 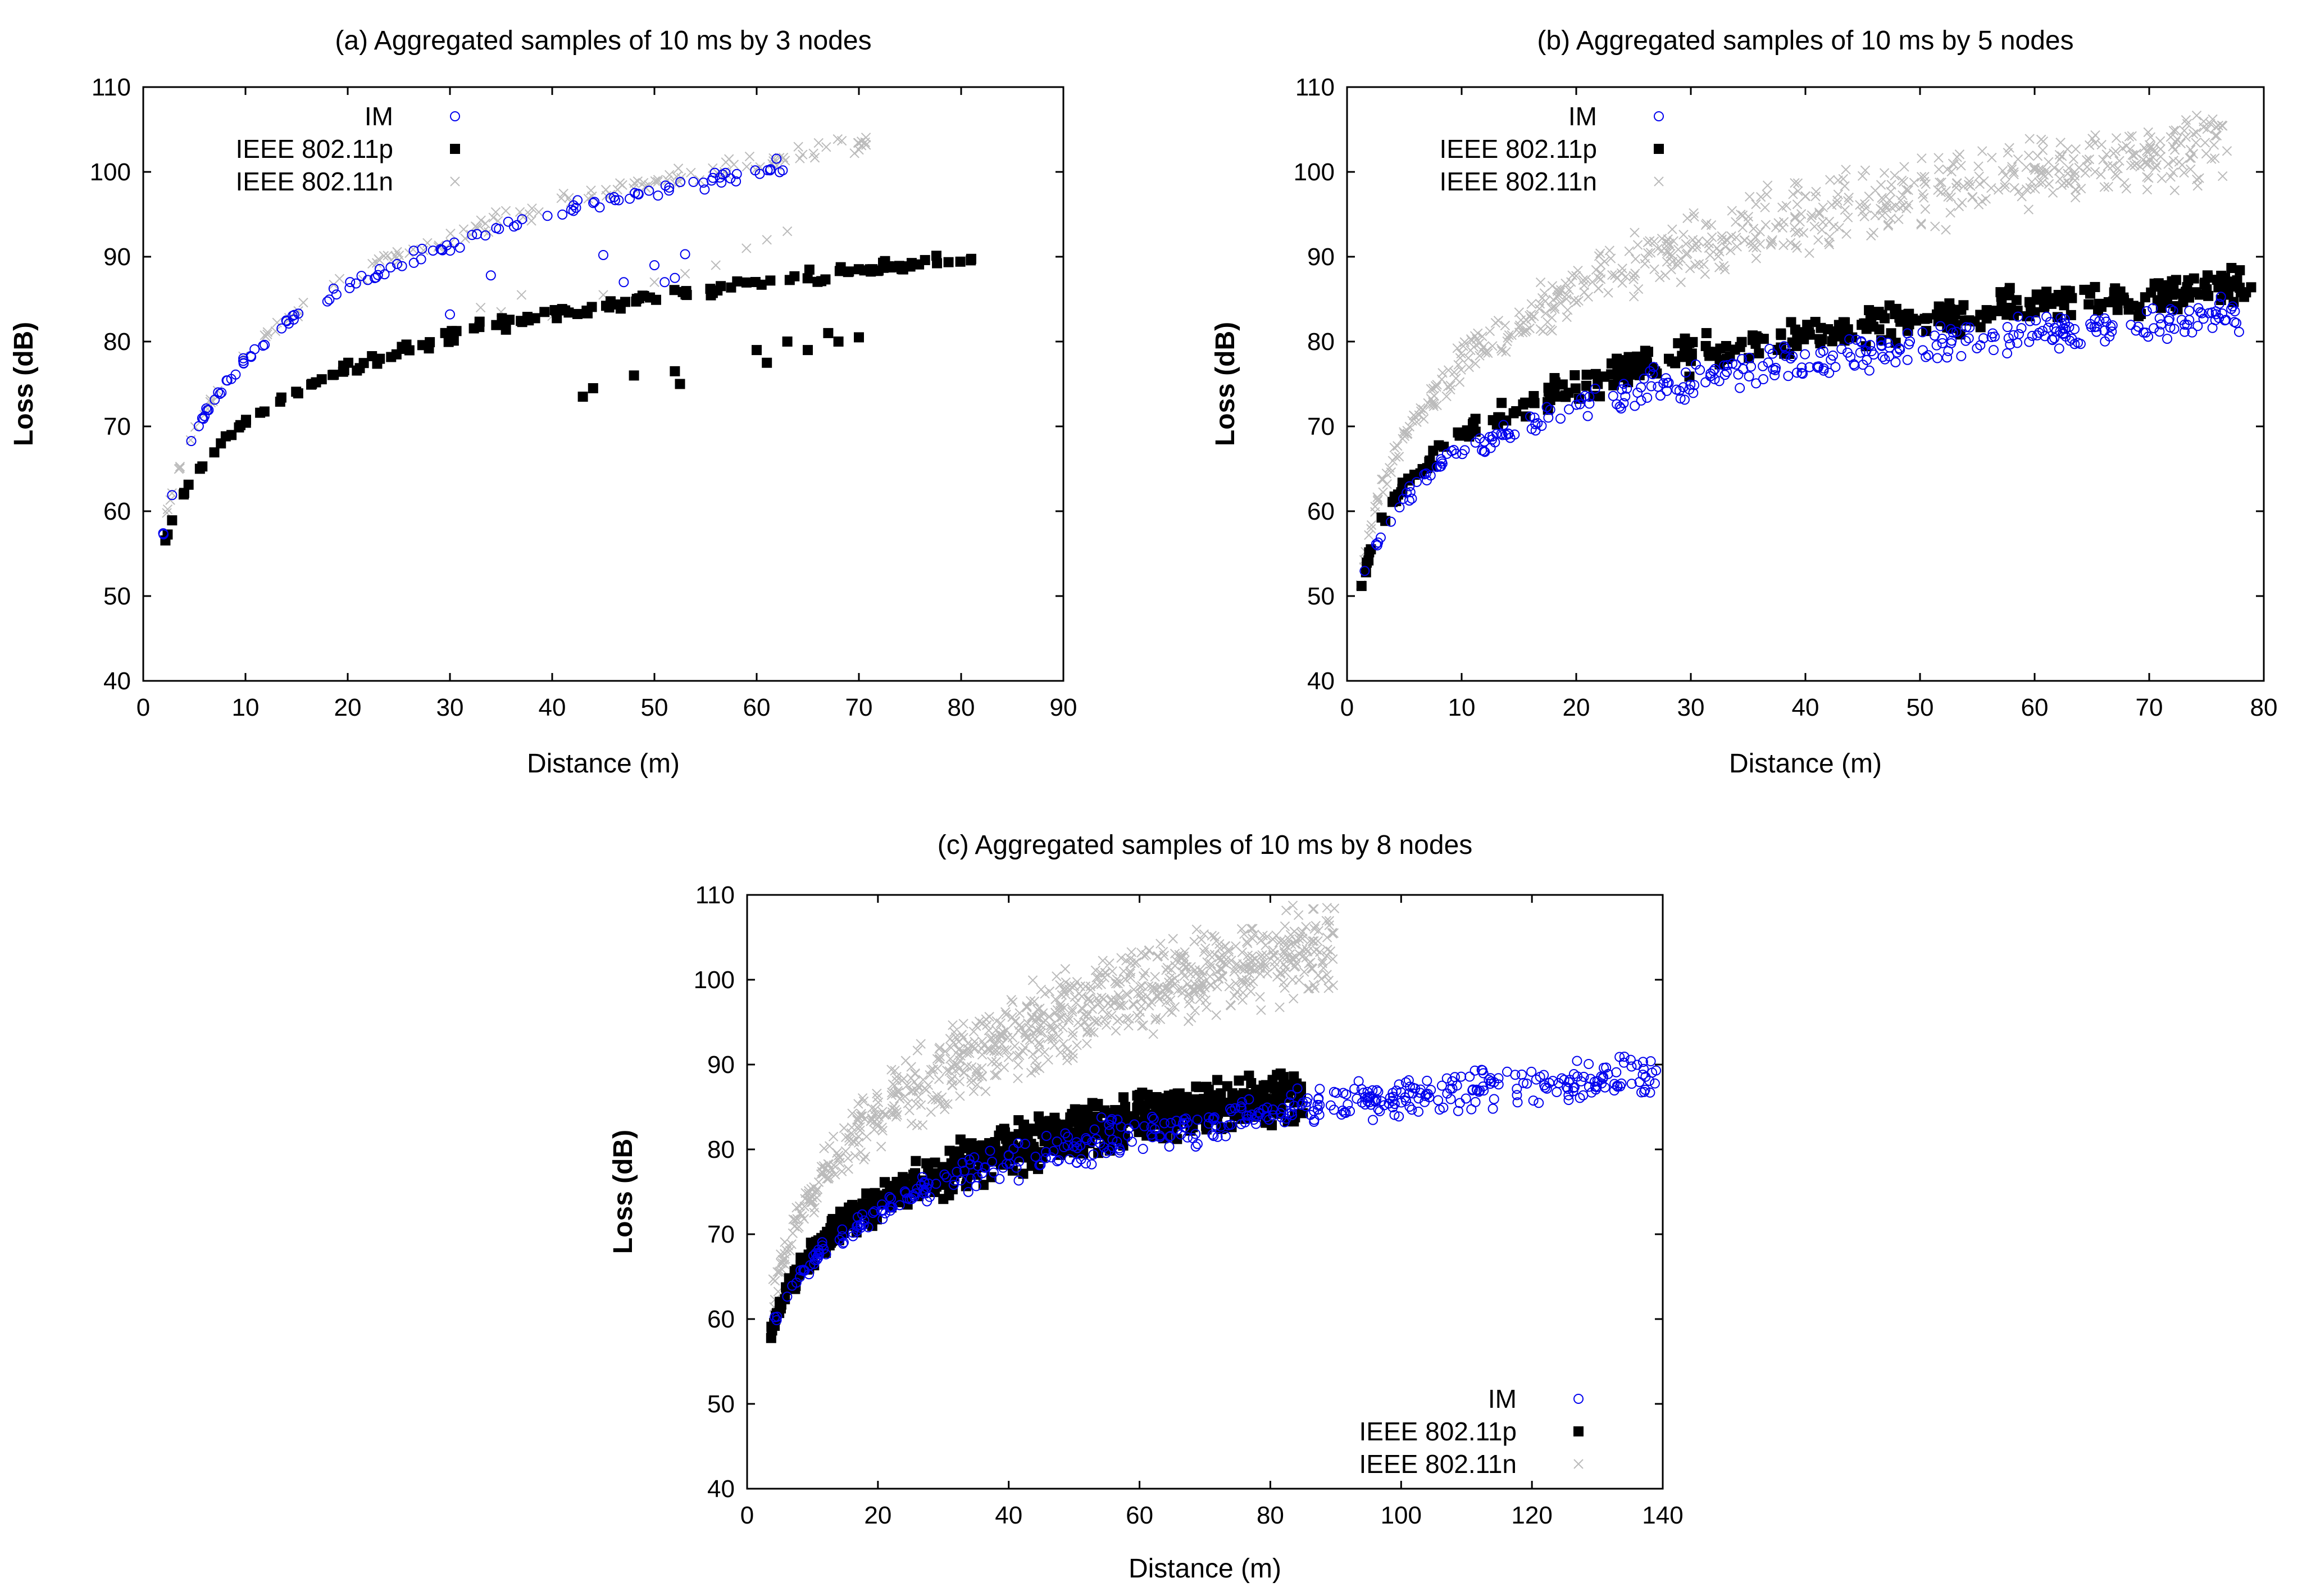 I want to click on x-tick-label: 30, so click(x=450, y=707).